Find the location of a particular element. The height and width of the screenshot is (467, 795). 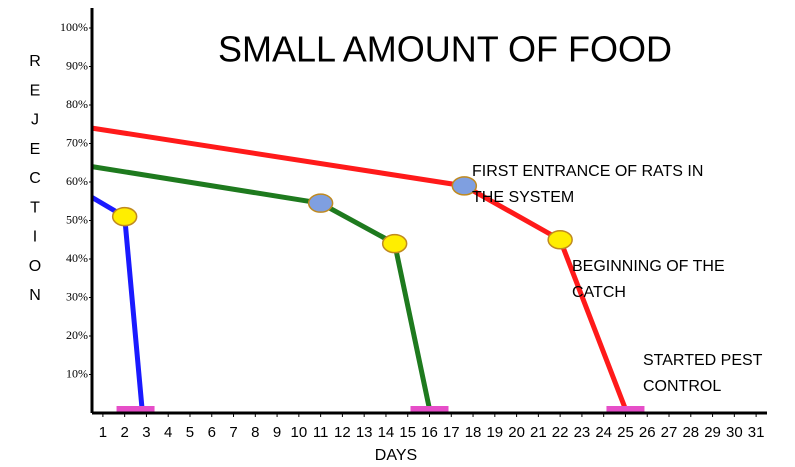

y-tick-label: 100% is located at coordinates (74, 27).